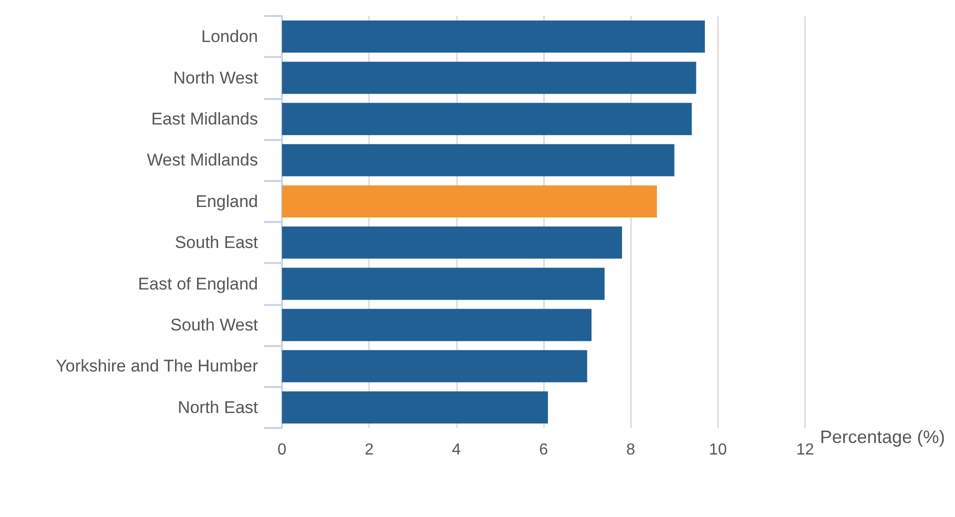 Image resolution: width=955 pixels, height=517 pixels. Describe the element at coordinates (882, 437) in the screenshot. I see `x-axis-title: Percentage (%)` at that location.